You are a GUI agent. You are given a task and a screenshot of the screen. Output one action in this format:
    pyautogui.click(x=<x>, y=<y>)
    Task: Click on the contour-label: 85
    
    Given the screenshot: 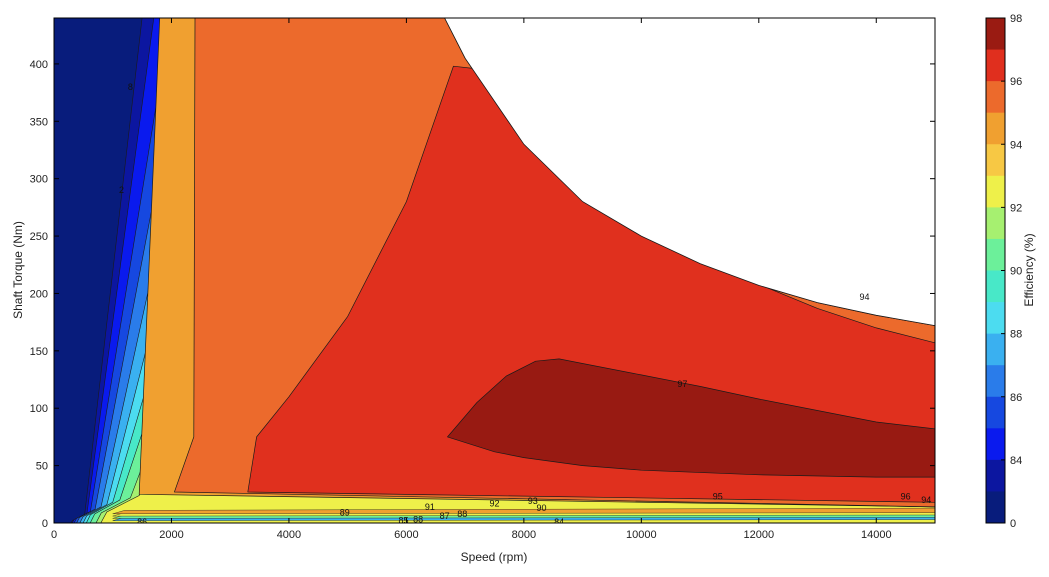 What is the action you would take?
    pyautogui.click(x=403, y=521)
    